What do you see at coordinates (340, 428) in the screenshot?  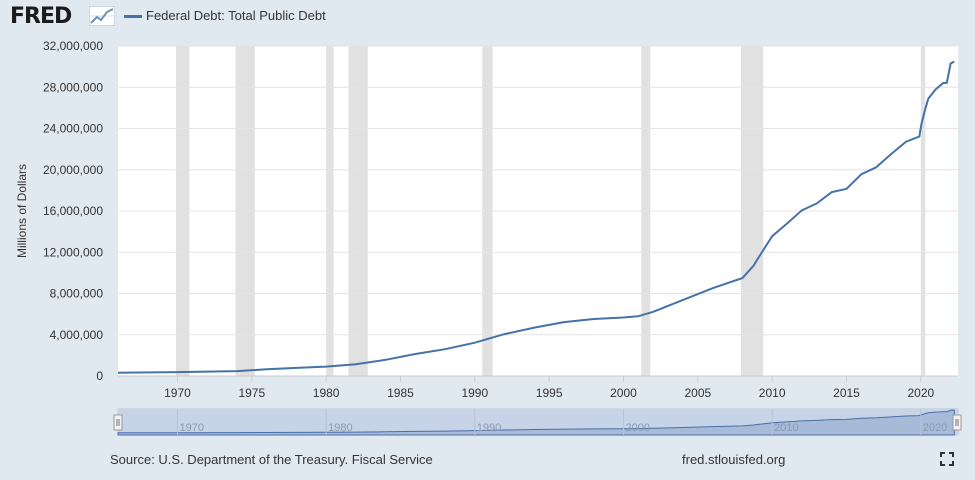 I see `navigator-tick-label: 1980` at bounding box center [340, 428].